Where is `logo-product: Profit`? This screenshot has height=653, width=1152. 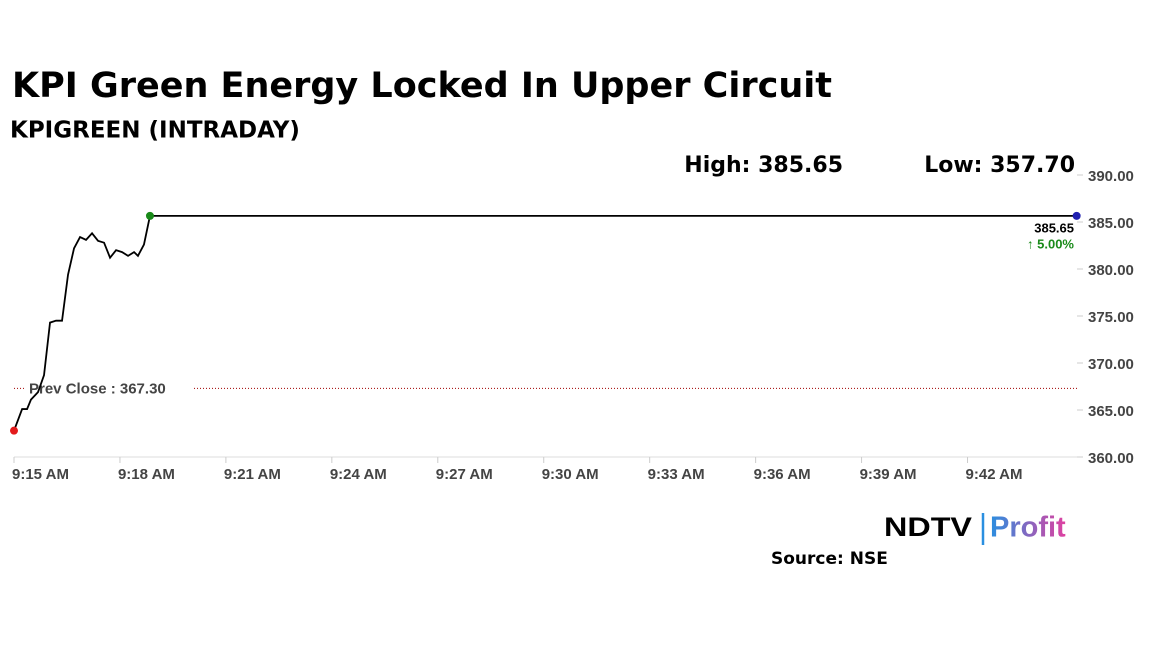 logo-product: Profit is located at coordinates (1028, 528).